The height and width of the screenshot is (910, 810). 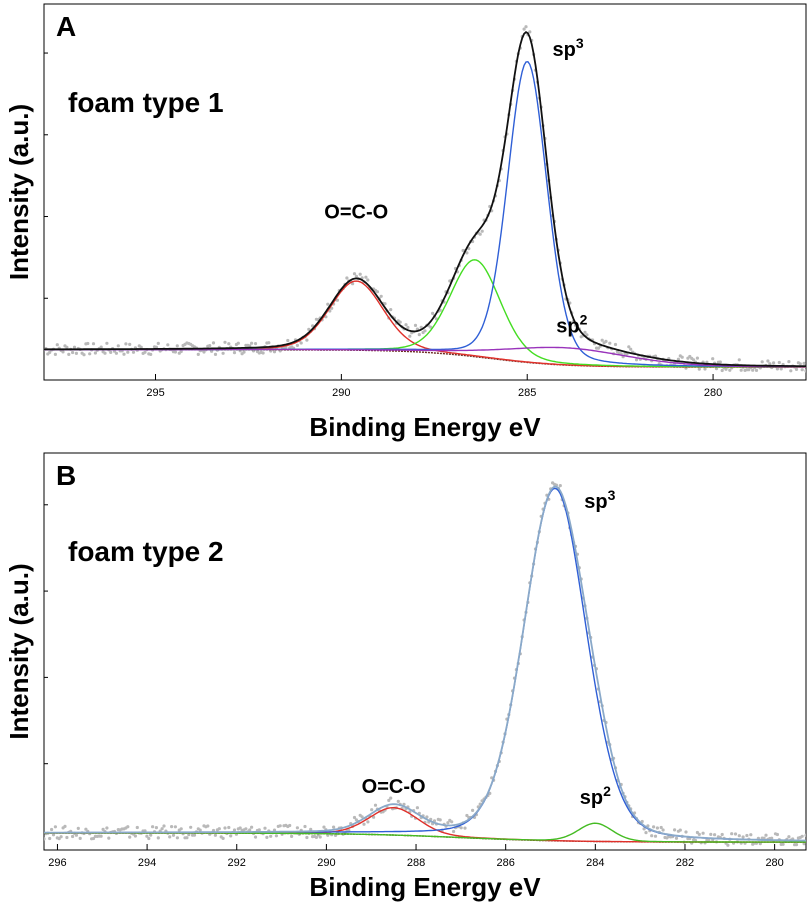 What do you see at coordinates (326, 863) in the screenshot?
I see `x-tick-label: 290` at bounding box center [326, 863].